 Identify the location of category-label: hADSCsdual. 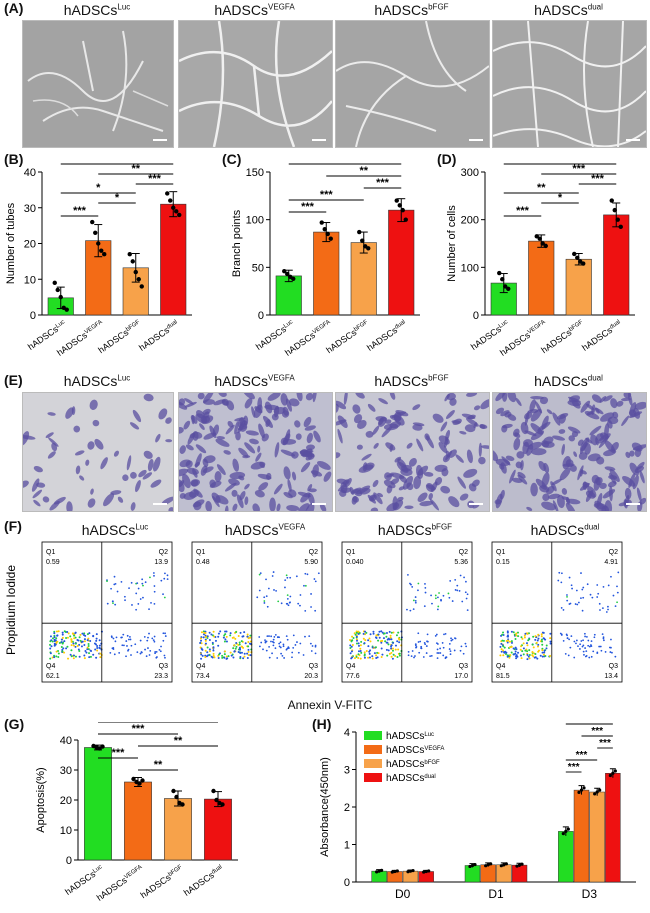
(601, 335).